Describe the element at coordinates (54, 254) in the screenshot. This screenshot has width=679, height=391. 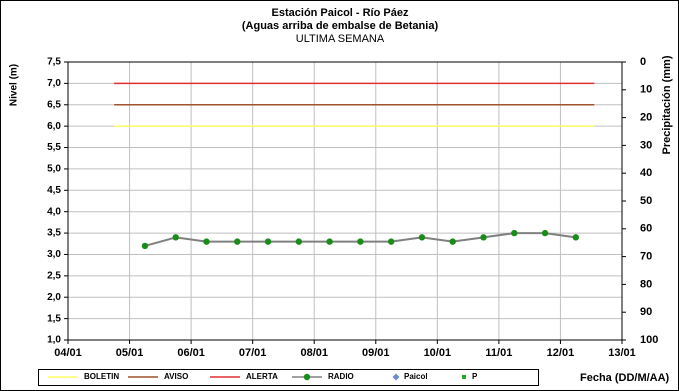
I see `y-tick-label: 3,0` at that location.